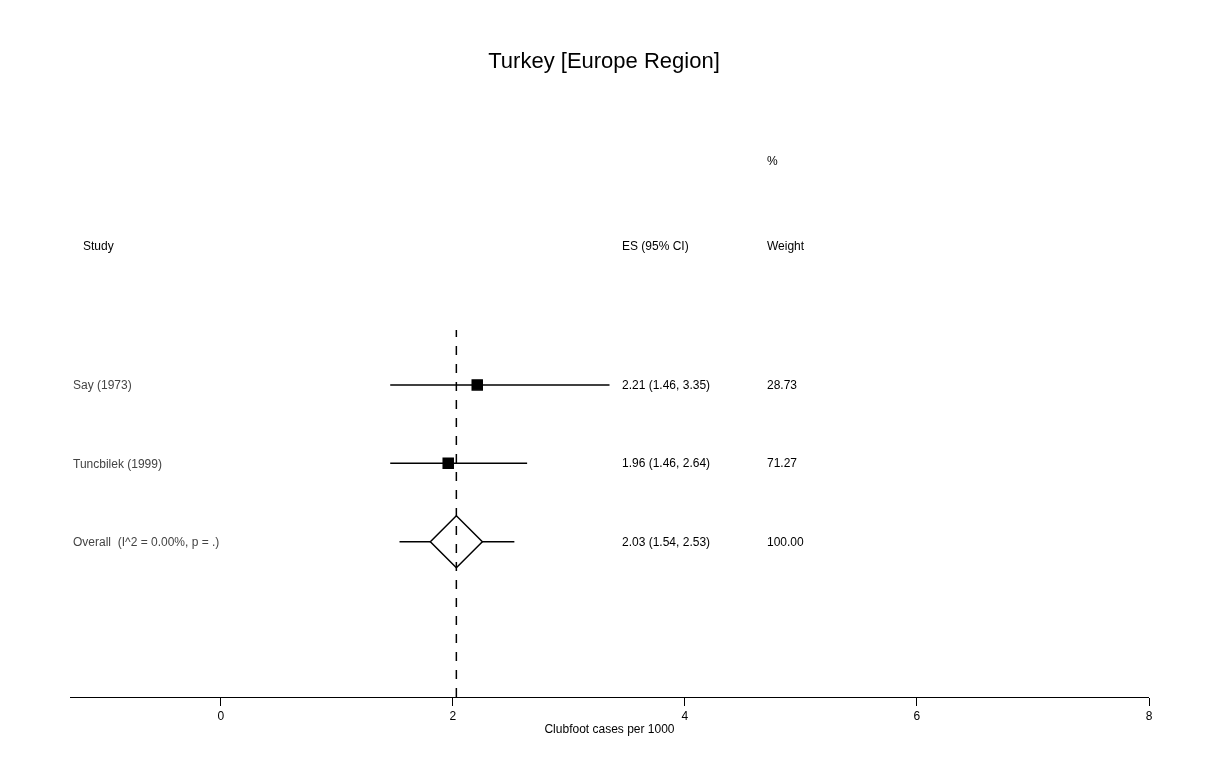 The width and height of the screenshot is (1208, 782). I want to click on x-tick-label: 8, so click(1149, 716).